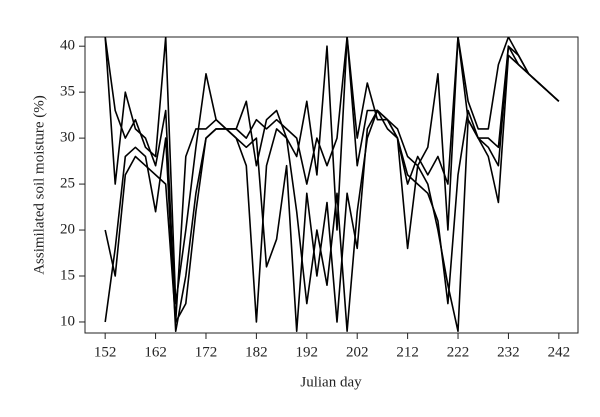 This screenshot has height=417, width=600. I want to click on x-tick-label: 242, so click(559, 352).